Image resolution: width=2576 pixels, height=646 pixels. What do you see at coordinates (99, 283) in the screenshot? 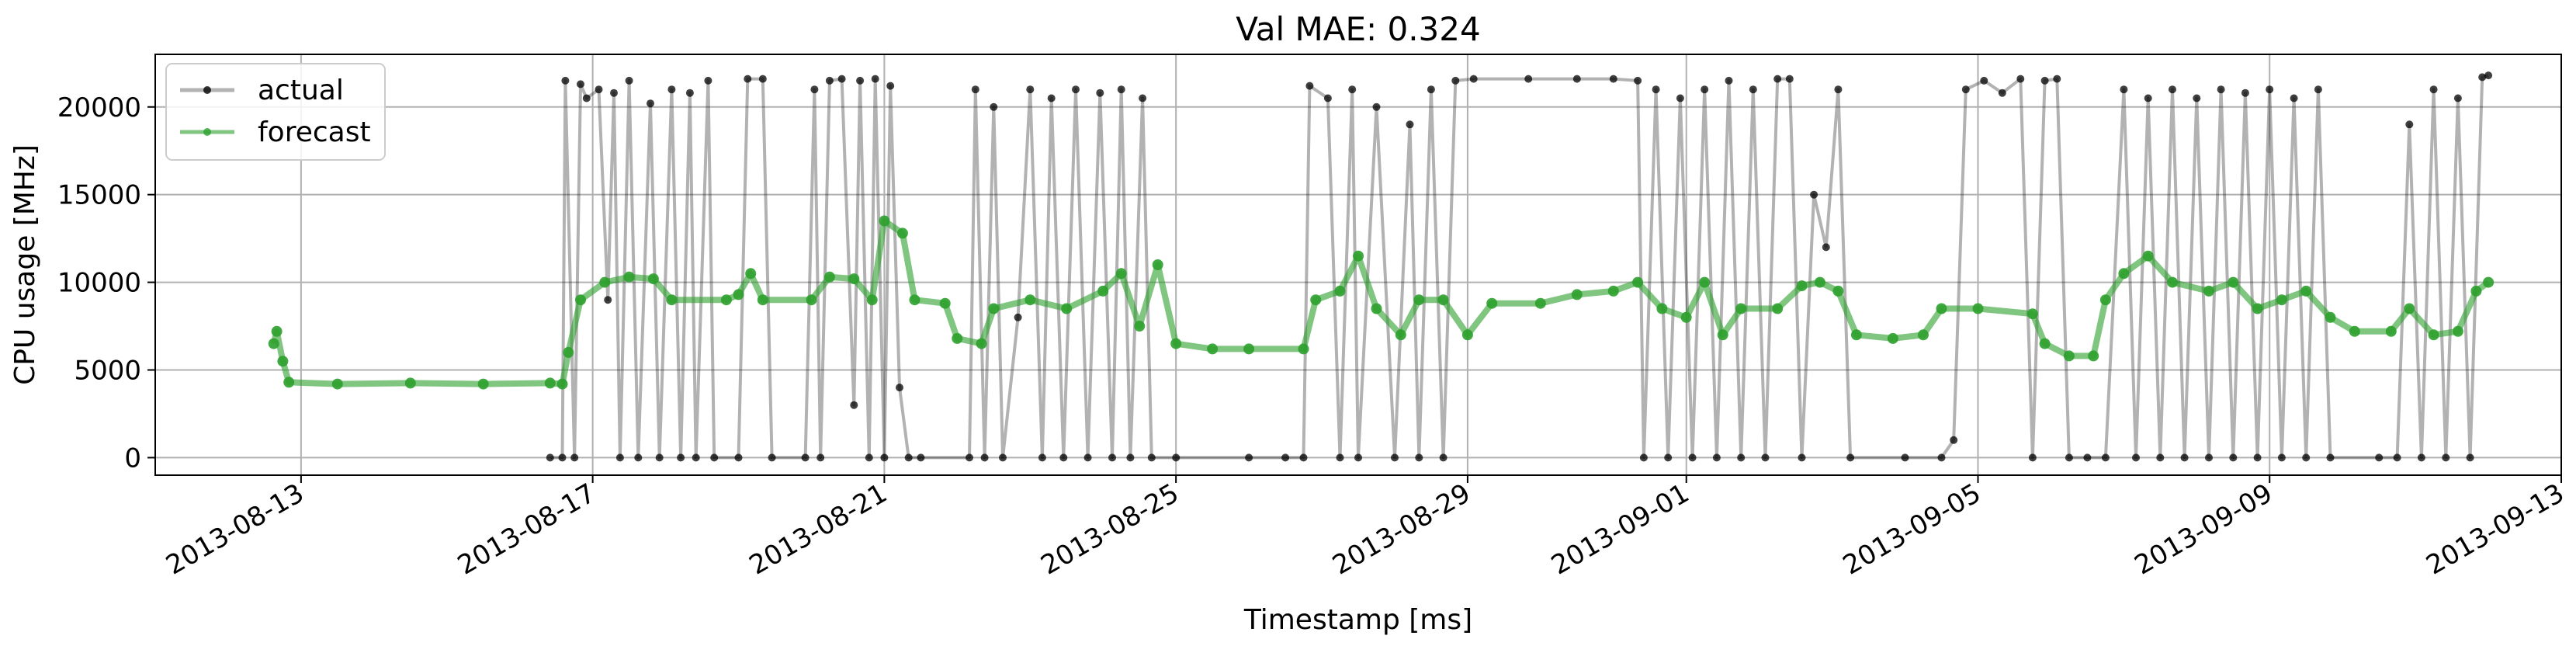
I see `y-tick-label: 10000` at bounding box center [99, 283].